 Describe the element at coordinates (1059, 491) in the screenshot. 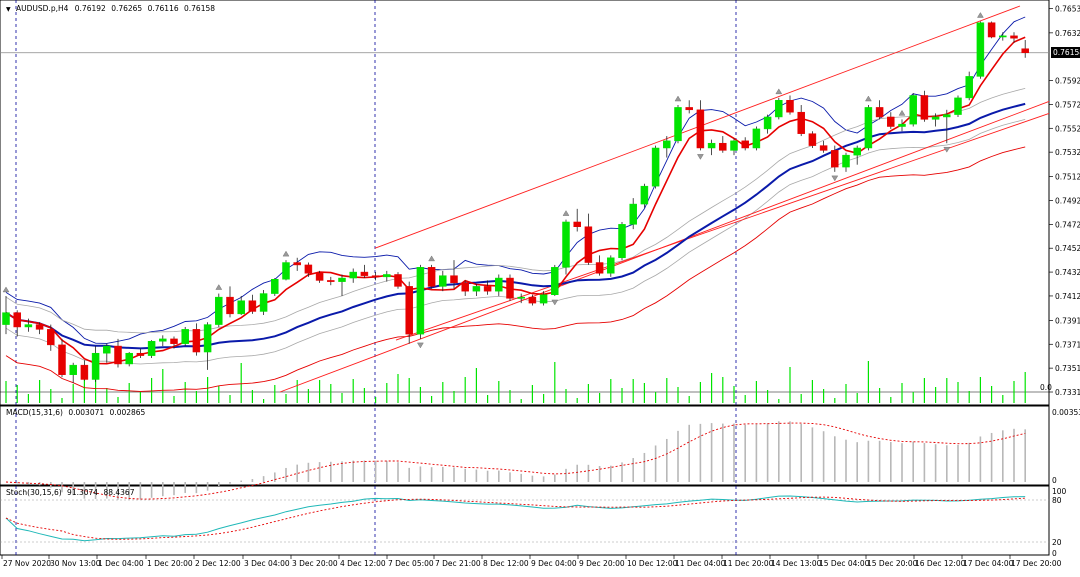

I see `stoch-100-label: 100` at that location.